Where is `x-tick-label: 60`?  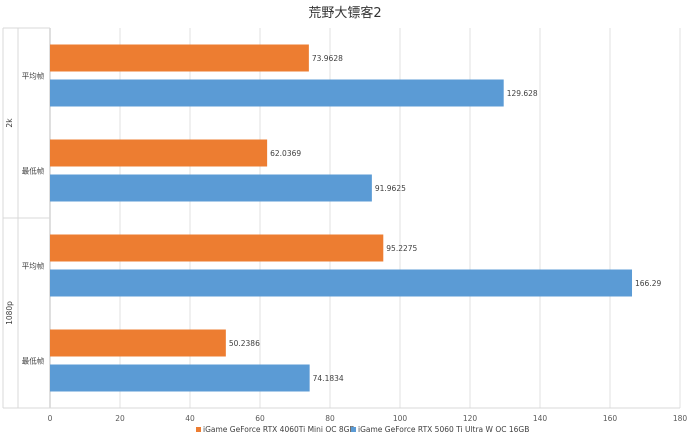 x-tick-label: 60 is located at coordinates (260, 418).